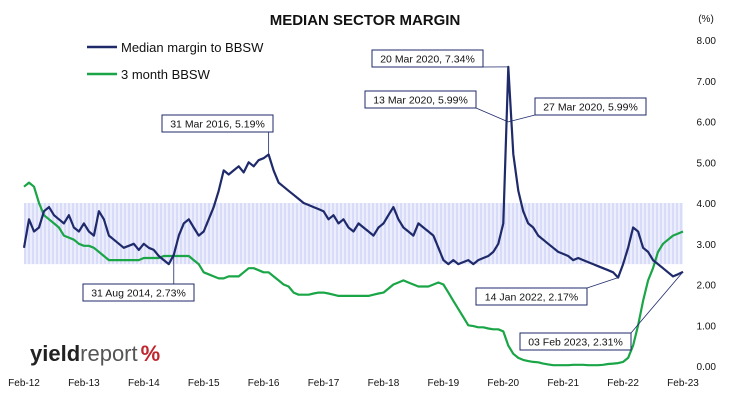 The width and height of the screenshot is (730, 405). I want to click on x-tick-label: Feb-13, so click(84, 383).